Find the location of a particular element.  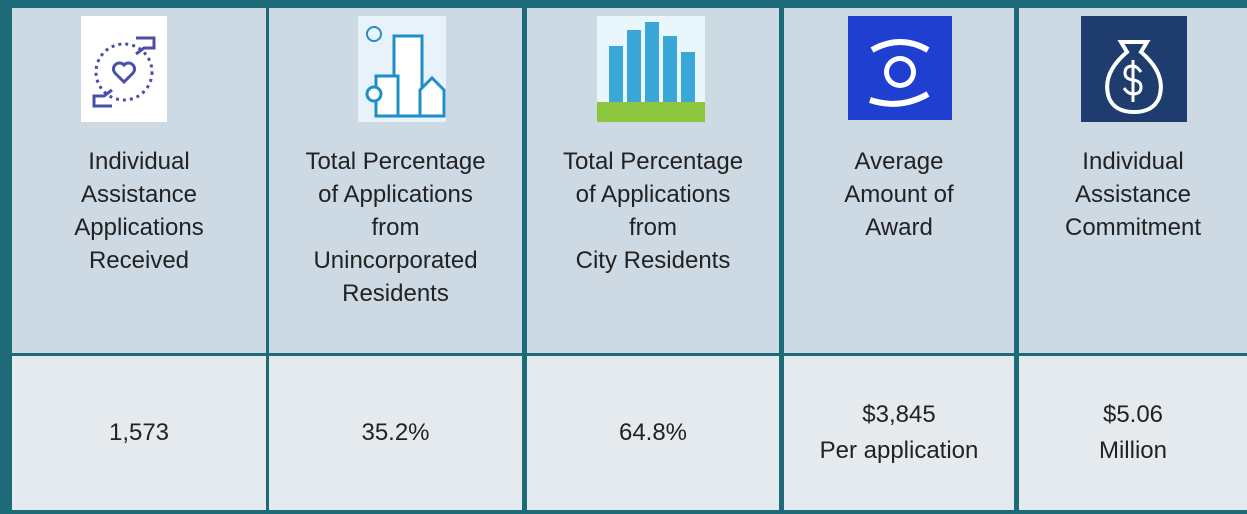

text-line: Average is located at coordinates (899, 161).